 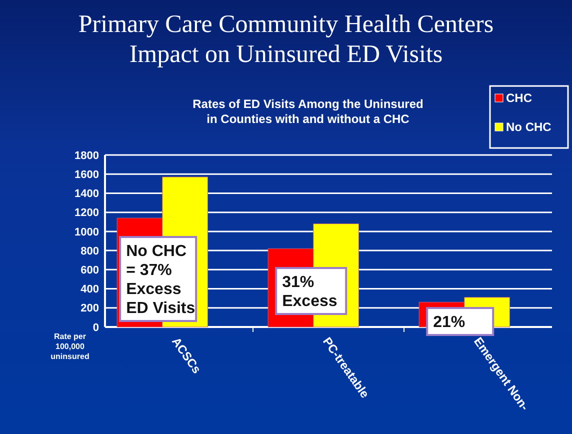 What do you see at coordinates (89, 308) in the screenshot?
I see `y-tick-label: 200` at bounding box center [89, 308].